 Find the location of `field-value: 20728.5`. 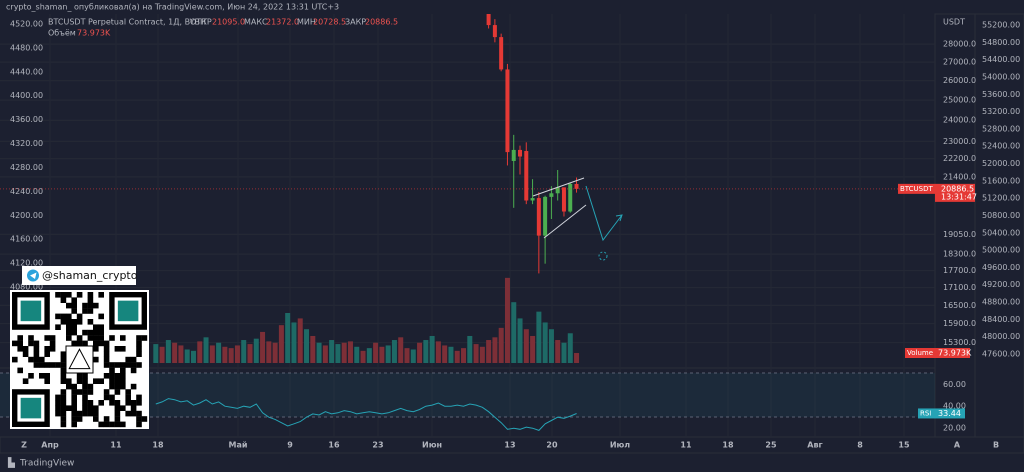

field-value: 20728.5 is located at coordinates (329, 22).